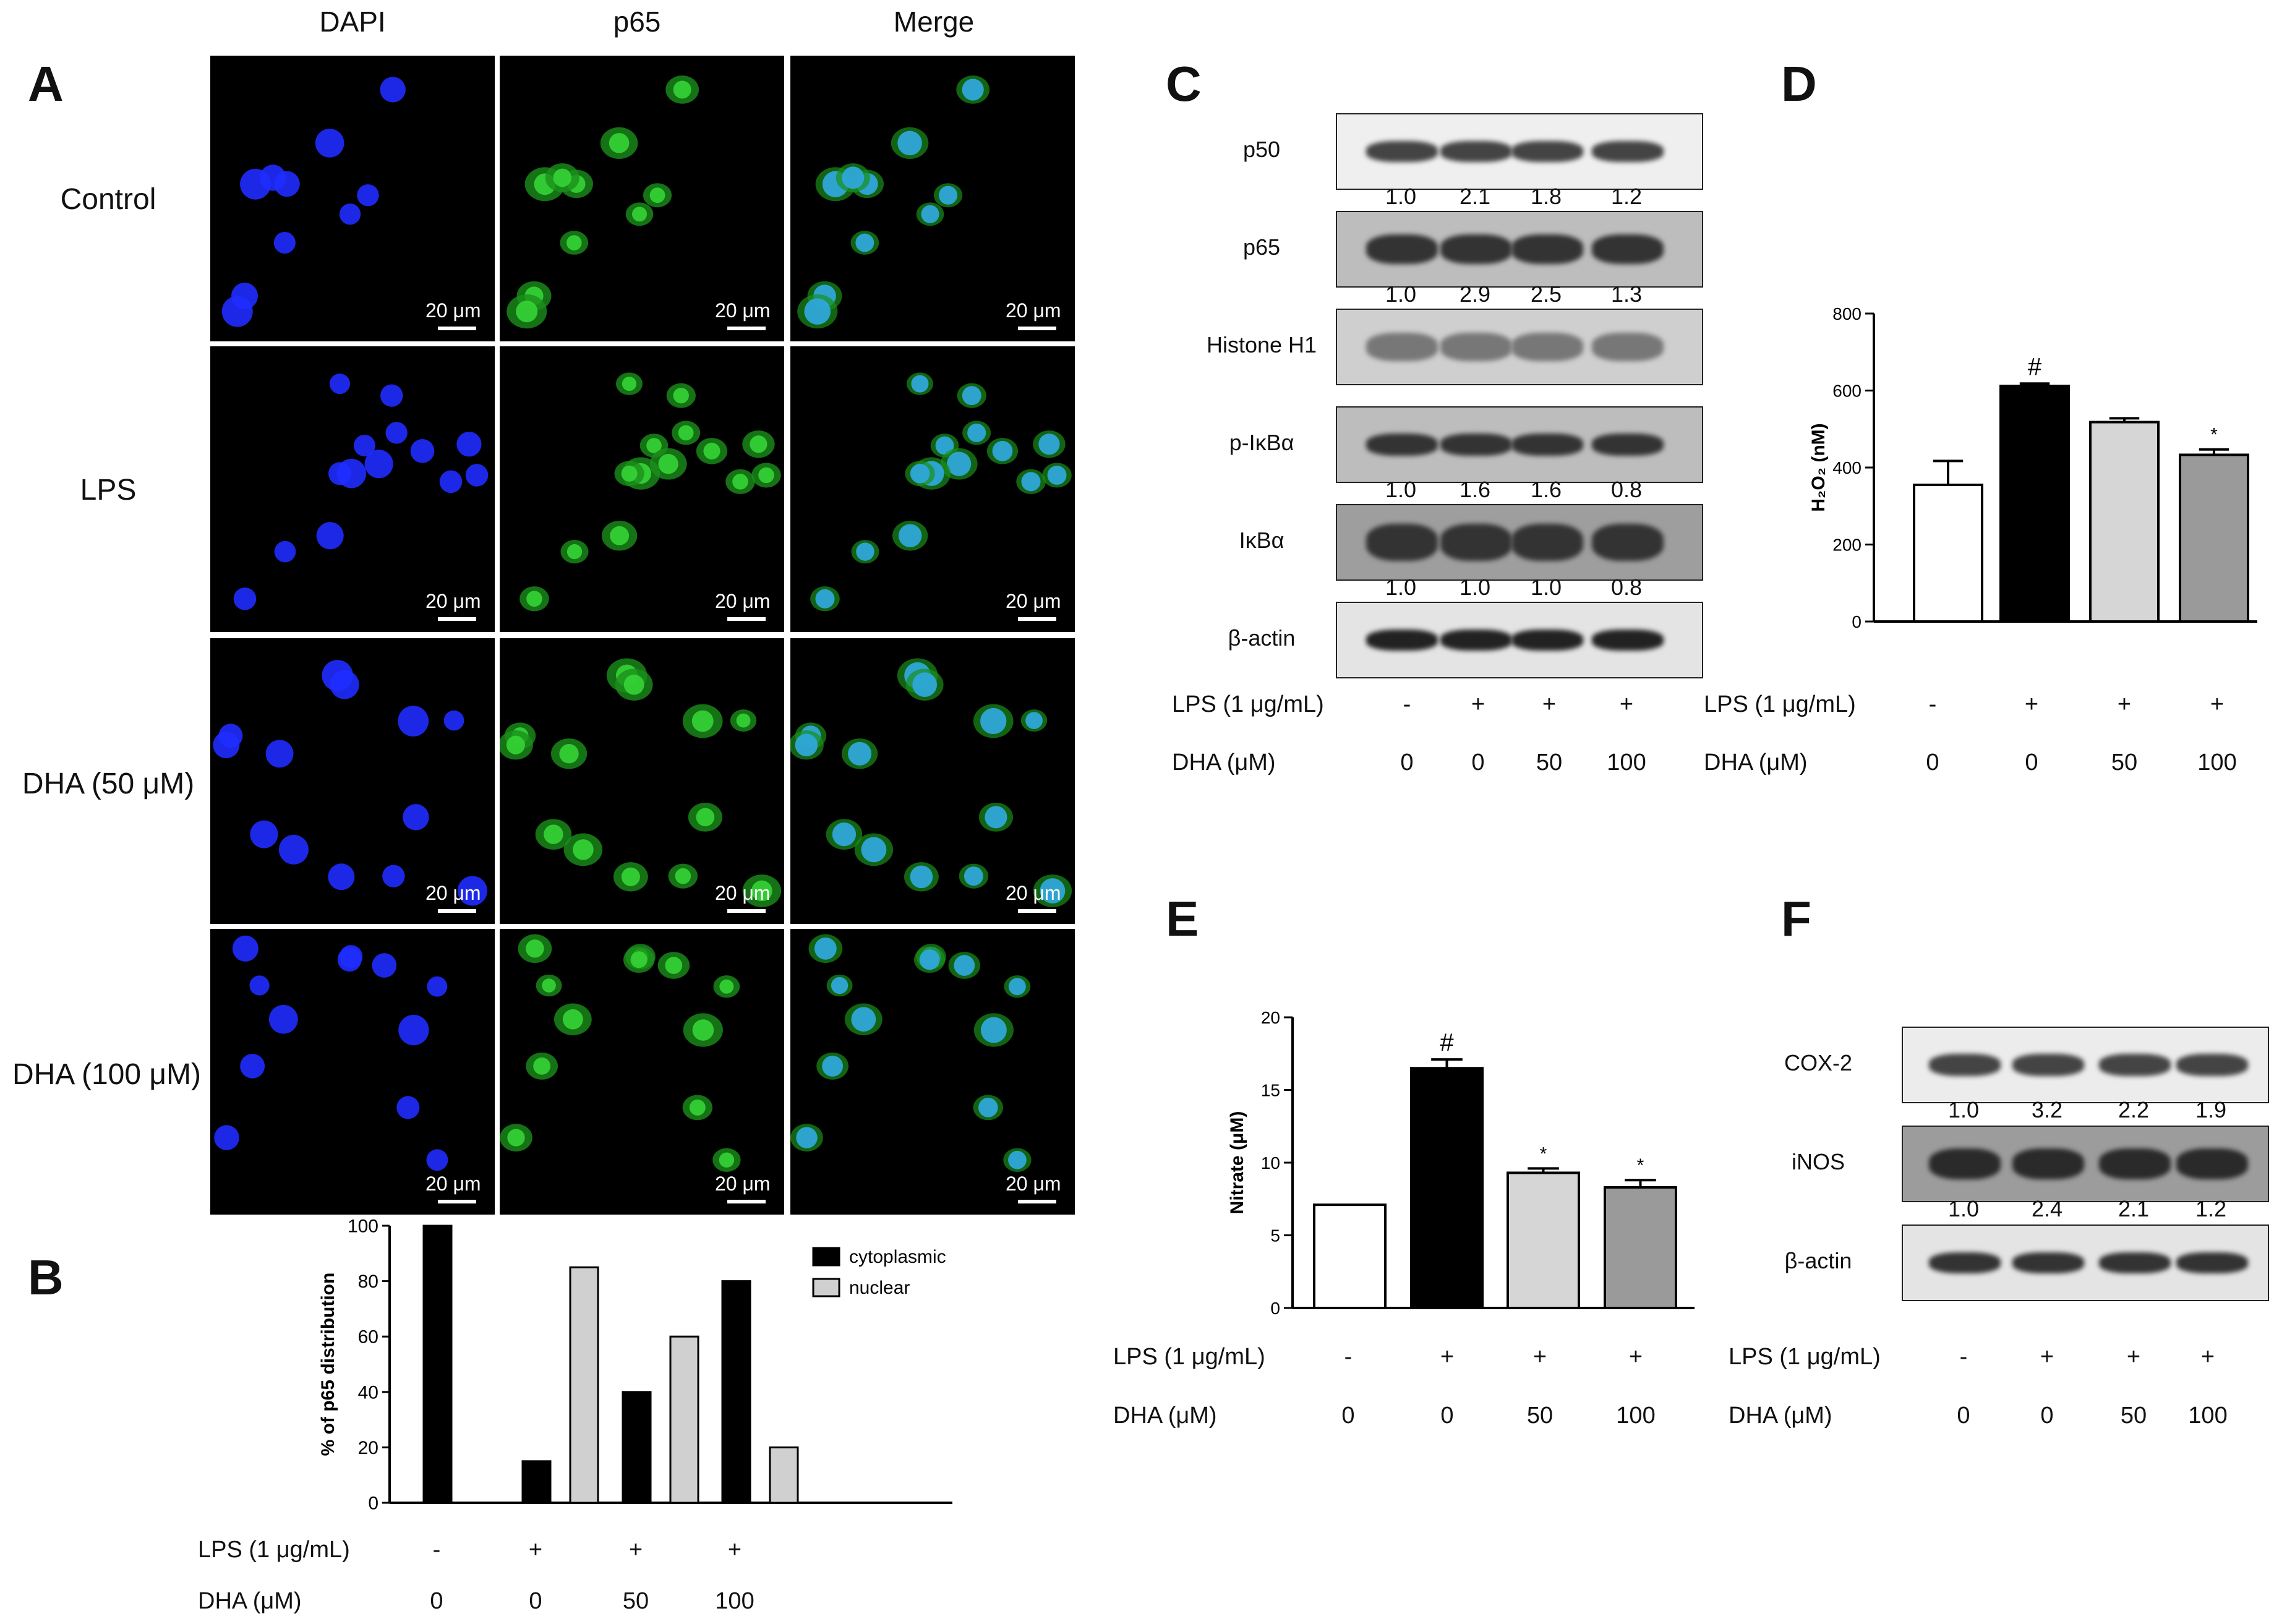 The image size is (2274, 1624). What do you see at coordinates (2208, 1416) in the screenshot?
I see `panel-f-dha-value: 100` at bounding box center [2208, 1416].